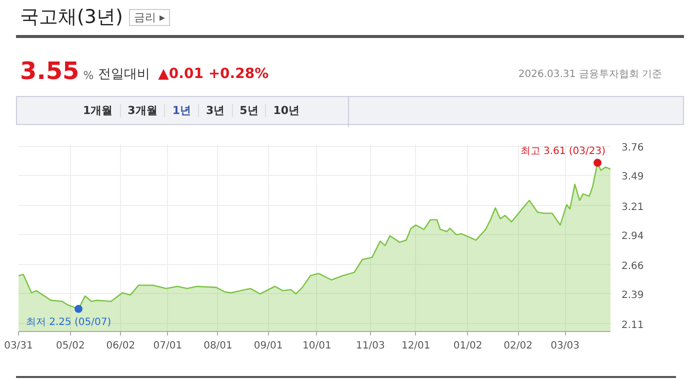 The width and height of the screenshot is (694, 380). I want to click on text: 전일대비, so click(124, 74).